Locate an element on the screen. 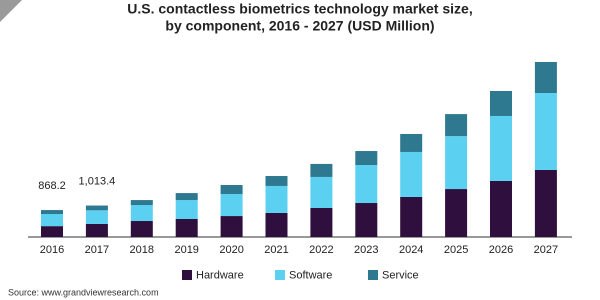  legend-label: Service is located at coordinates (400, 275).